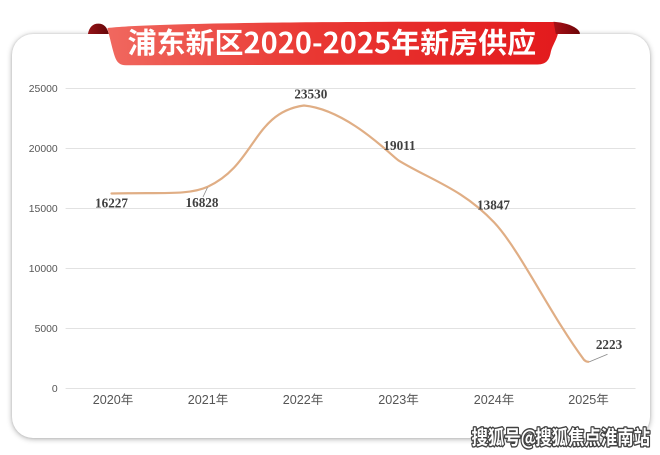  Describe the element at coordinates (43, 149) in the screenshot. I see `svg-text: 20000` at that location.